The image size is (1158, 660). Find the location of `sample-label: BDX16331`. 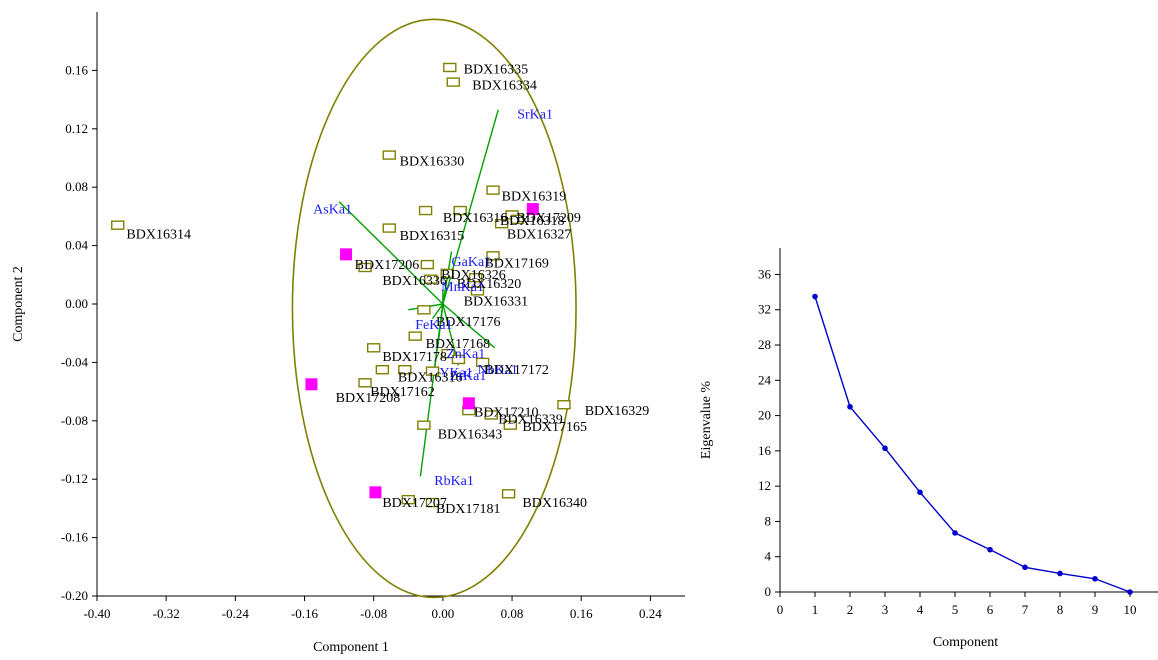

sample-label: BDX16331 is located at coordinates (496, 301).